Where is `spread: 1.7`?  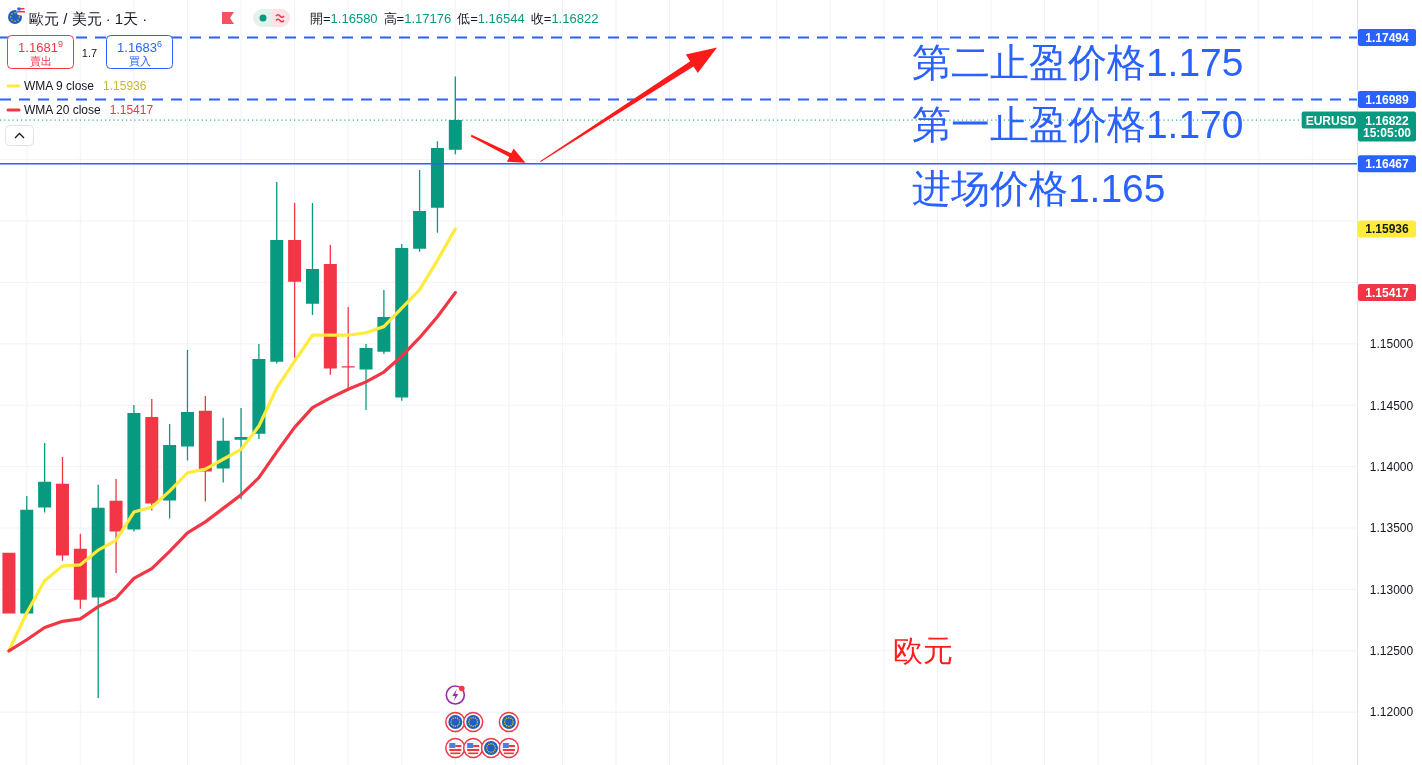
spread: 1.7 is located at coordinates (89, 53).